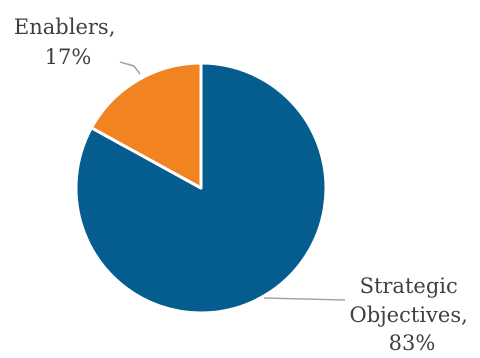 The image size is (480, 358). Describe the element at coordinates (68, 42) in the screenshot. I see `data-label-enablers: Enablers, 17%` at that location.